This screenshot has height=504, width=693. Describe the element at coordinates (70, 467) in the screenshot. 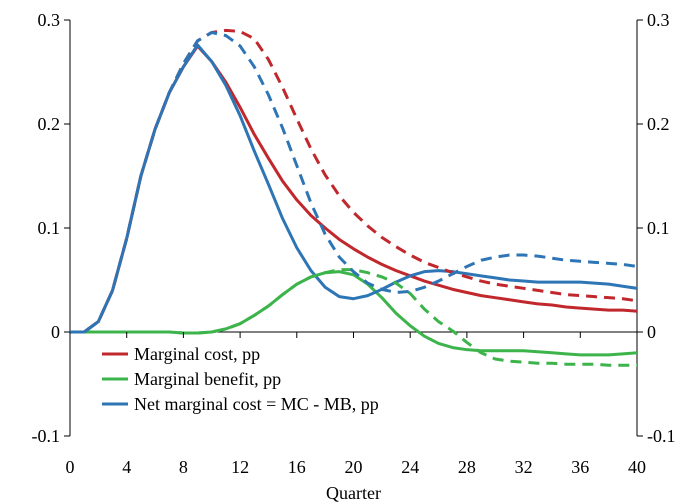

I see `x-tick-label: 0` at that location.